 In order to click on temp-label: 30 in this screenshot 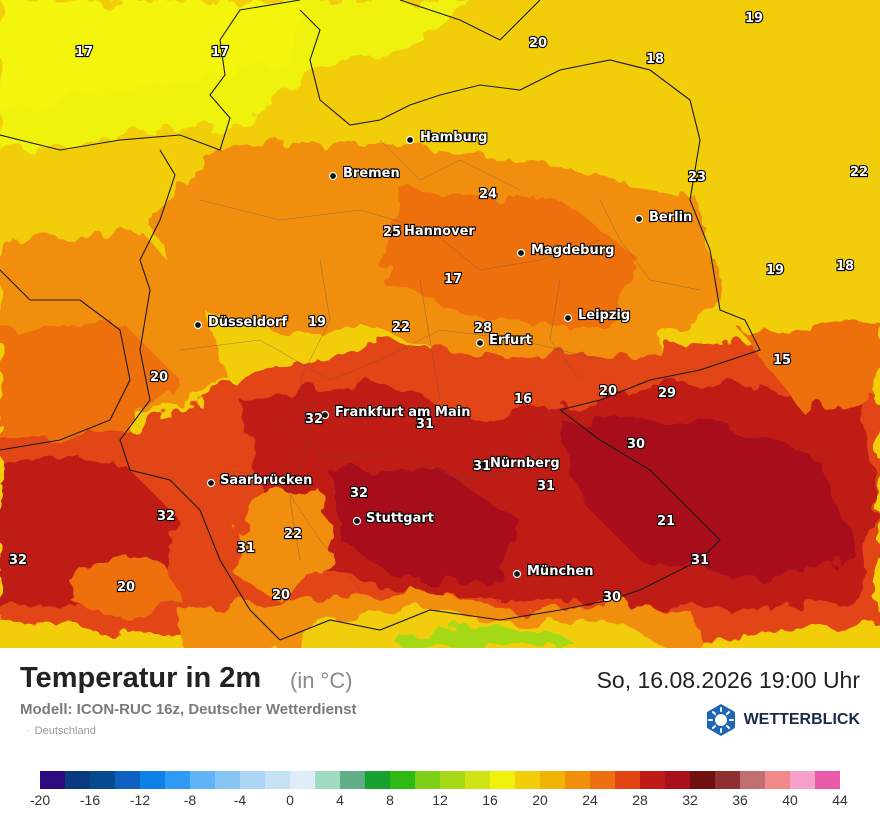, I will do `click(612, 597)`.